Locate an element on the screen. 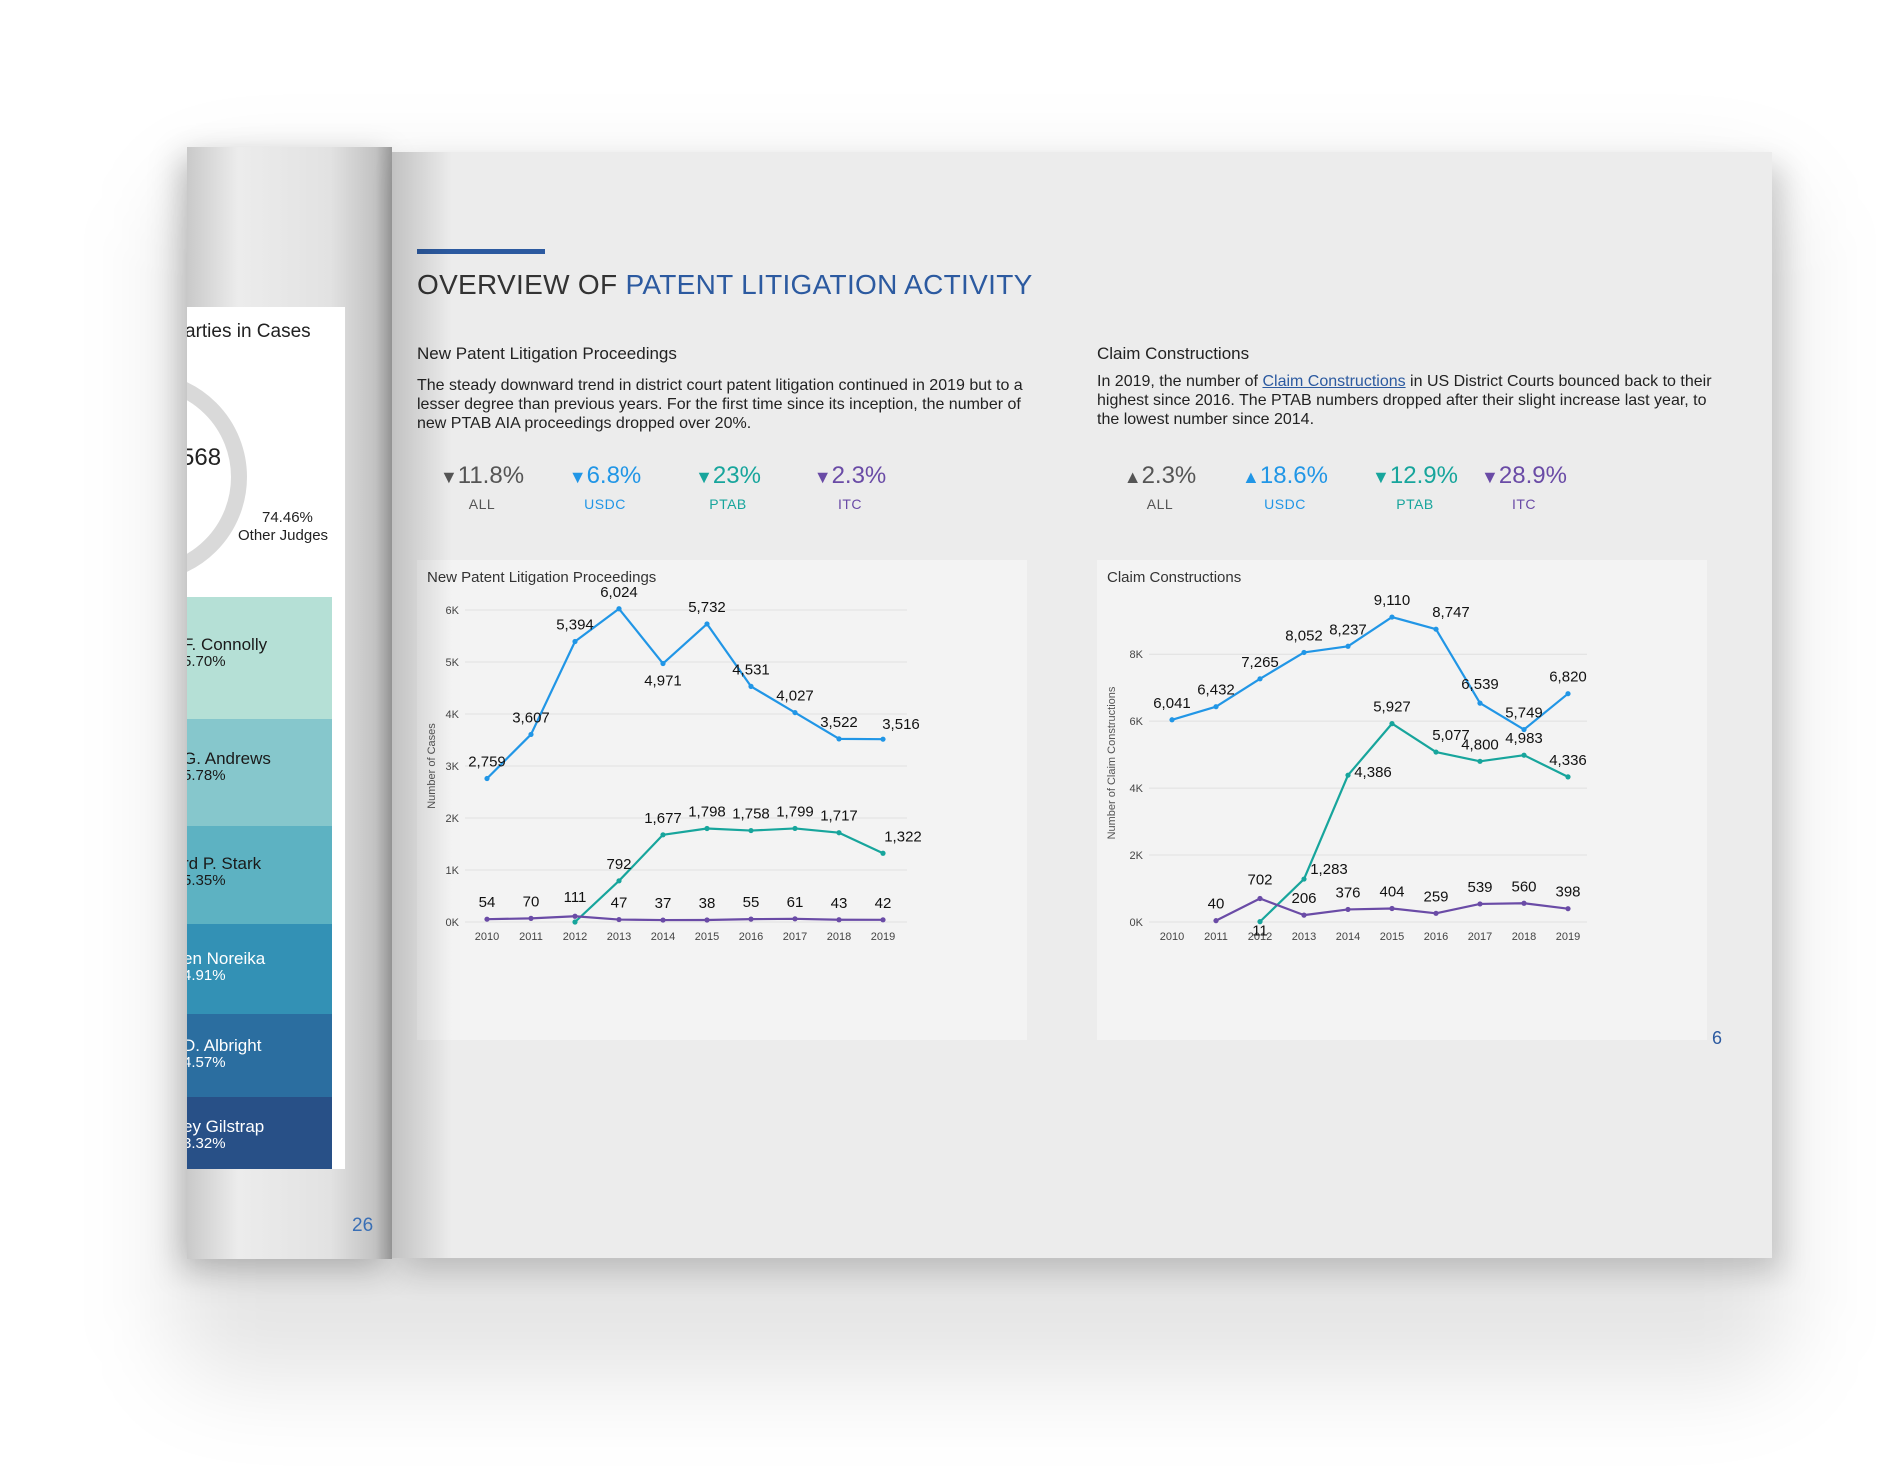  stat-label: PTAB is located at coordinates (1415, 504).